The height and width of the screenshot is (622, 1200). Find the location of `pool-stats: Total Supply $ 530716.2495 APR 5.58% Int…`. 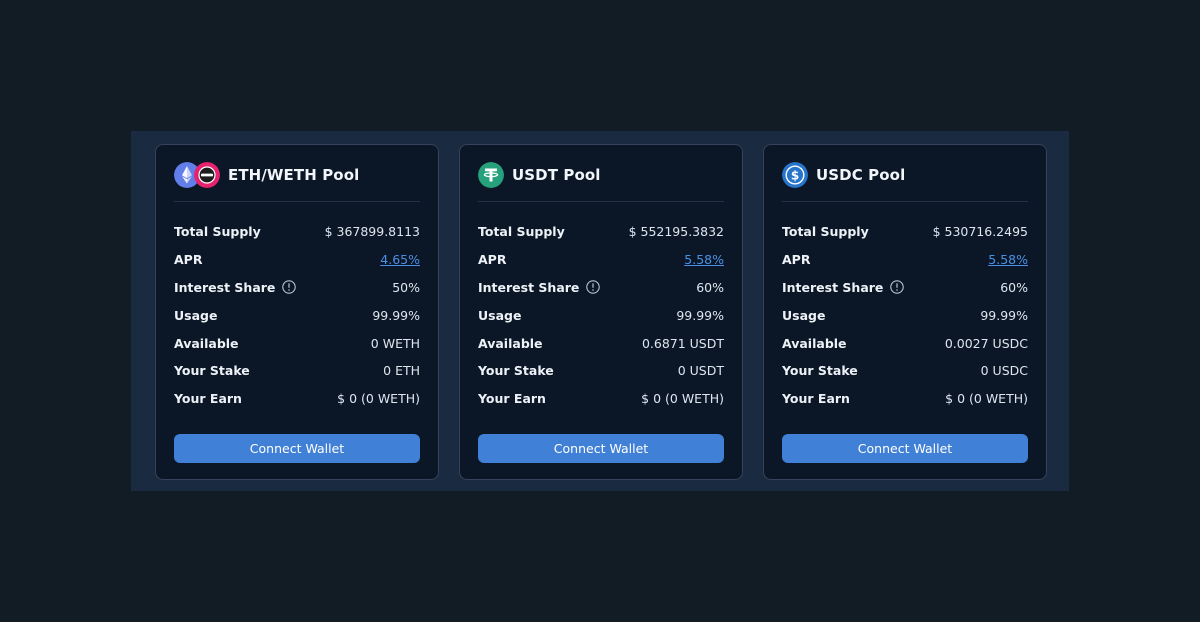

pool-stats: Total Supply $ 530716.2495 APR 5.58% Int… is located at coordinates (905, 315).